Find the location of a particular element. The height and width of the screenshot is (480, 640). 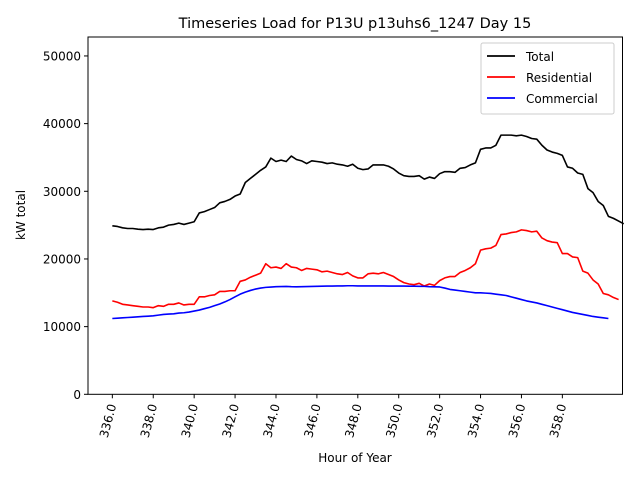

y-tick-label: 50000 is located at coordinates (62, 56).